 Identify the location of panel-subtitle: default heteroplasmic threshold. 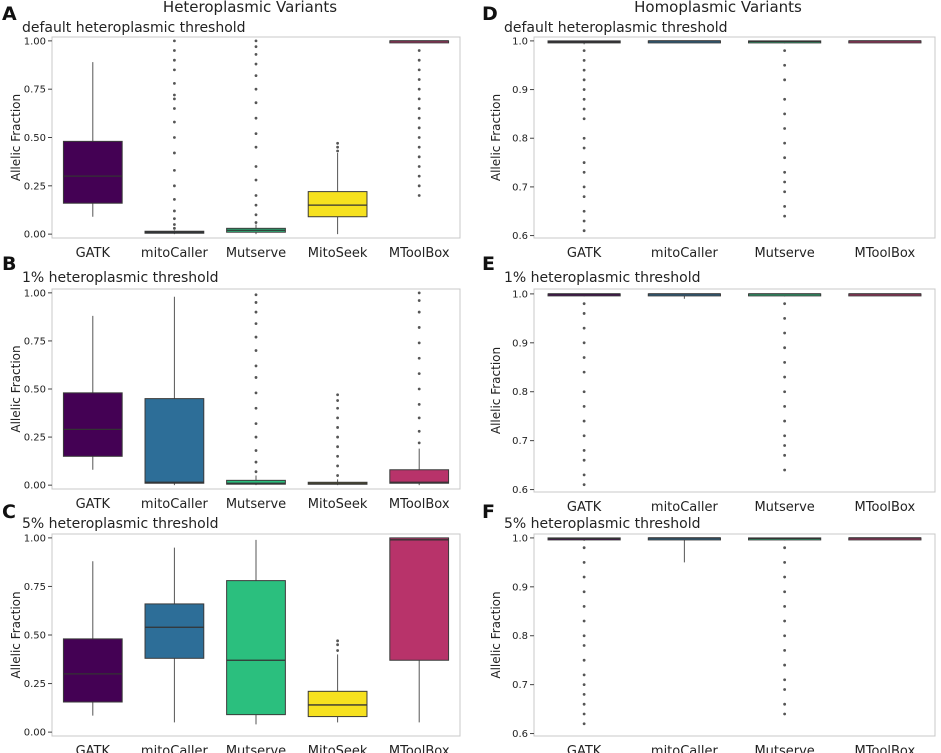
(616, 28).